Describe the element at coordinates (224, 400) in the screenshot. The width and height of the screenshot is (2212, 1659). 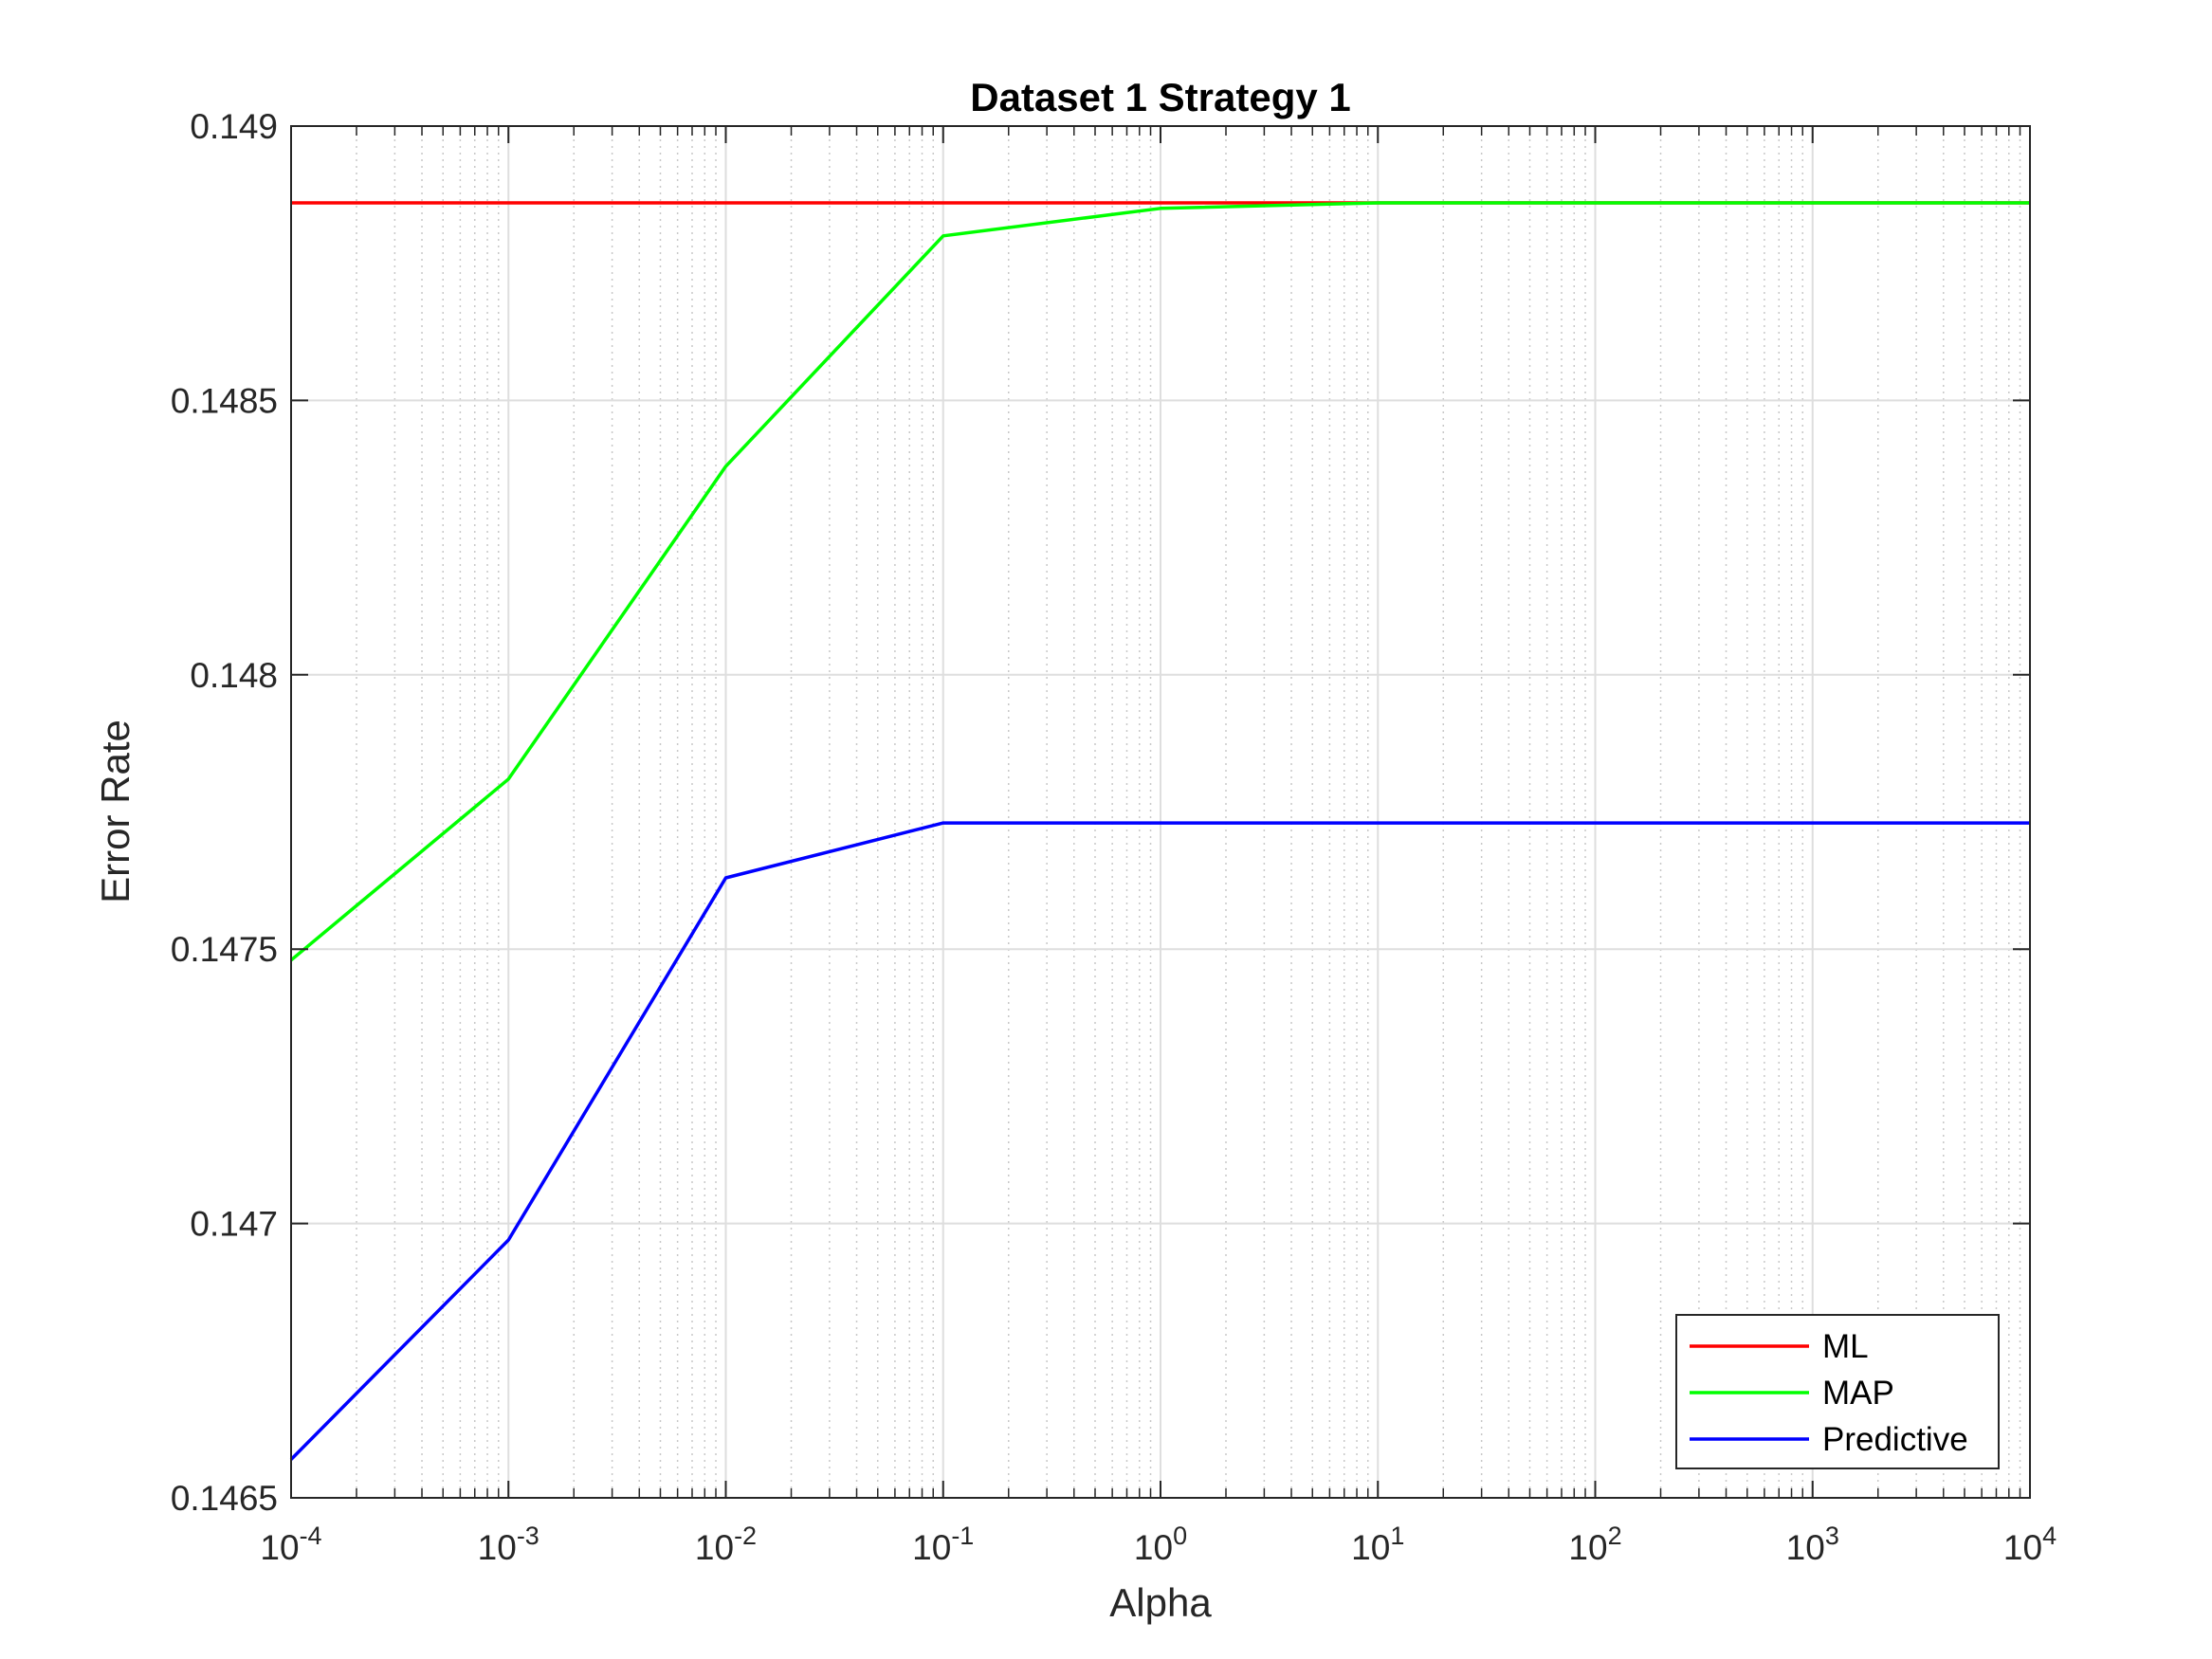
I see `y-tick-label: 0.1485` at that location.